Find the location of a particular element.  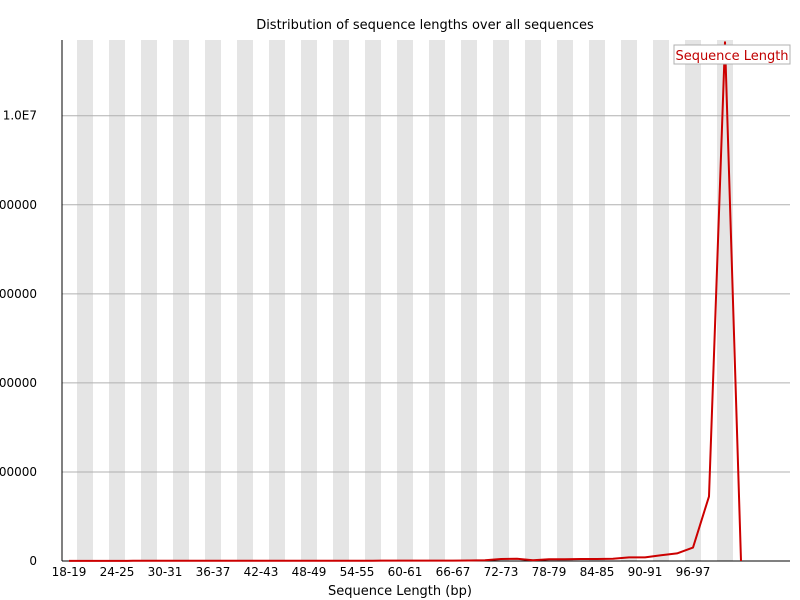

x-tick-label: 84-85 is located at coordinates (597, 572).